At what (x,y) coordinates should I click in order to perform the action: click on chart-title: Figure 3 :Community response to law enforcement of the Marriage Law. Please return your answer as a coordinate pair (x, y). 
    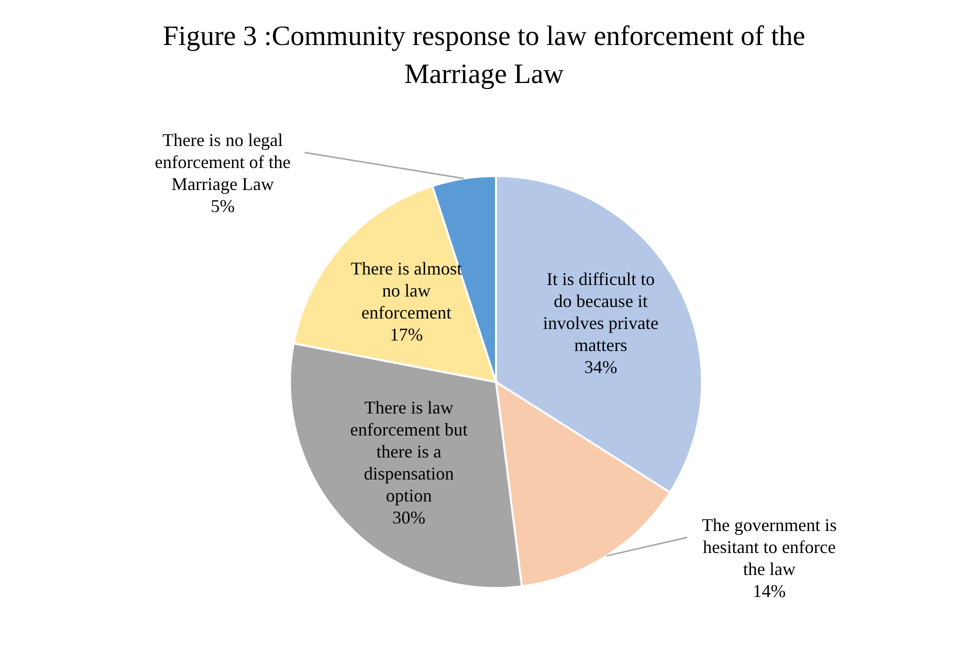
    Looking at the image, I should click on (484, 56).